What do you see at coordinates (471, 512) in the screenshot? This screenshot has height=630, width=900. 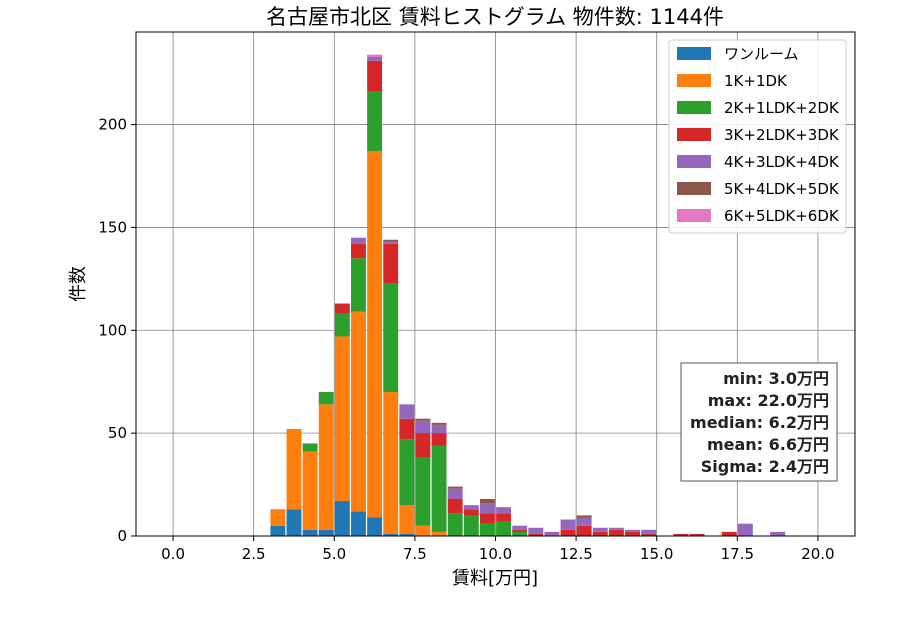 I see `bar-segment-s3-bin12` at bounding box center [471, 512].